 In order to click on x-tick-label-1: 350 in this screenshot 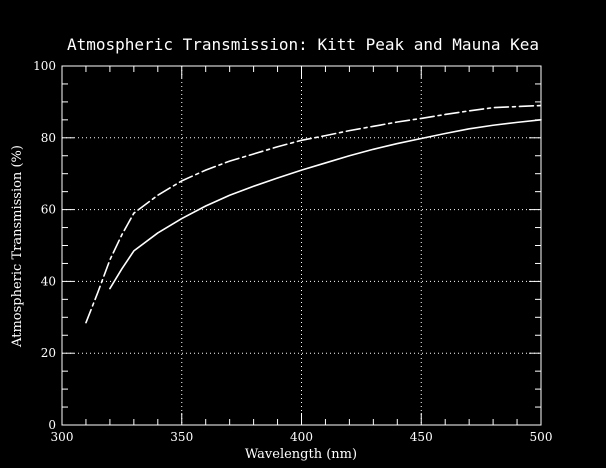, I will do `click(181, 437)`.